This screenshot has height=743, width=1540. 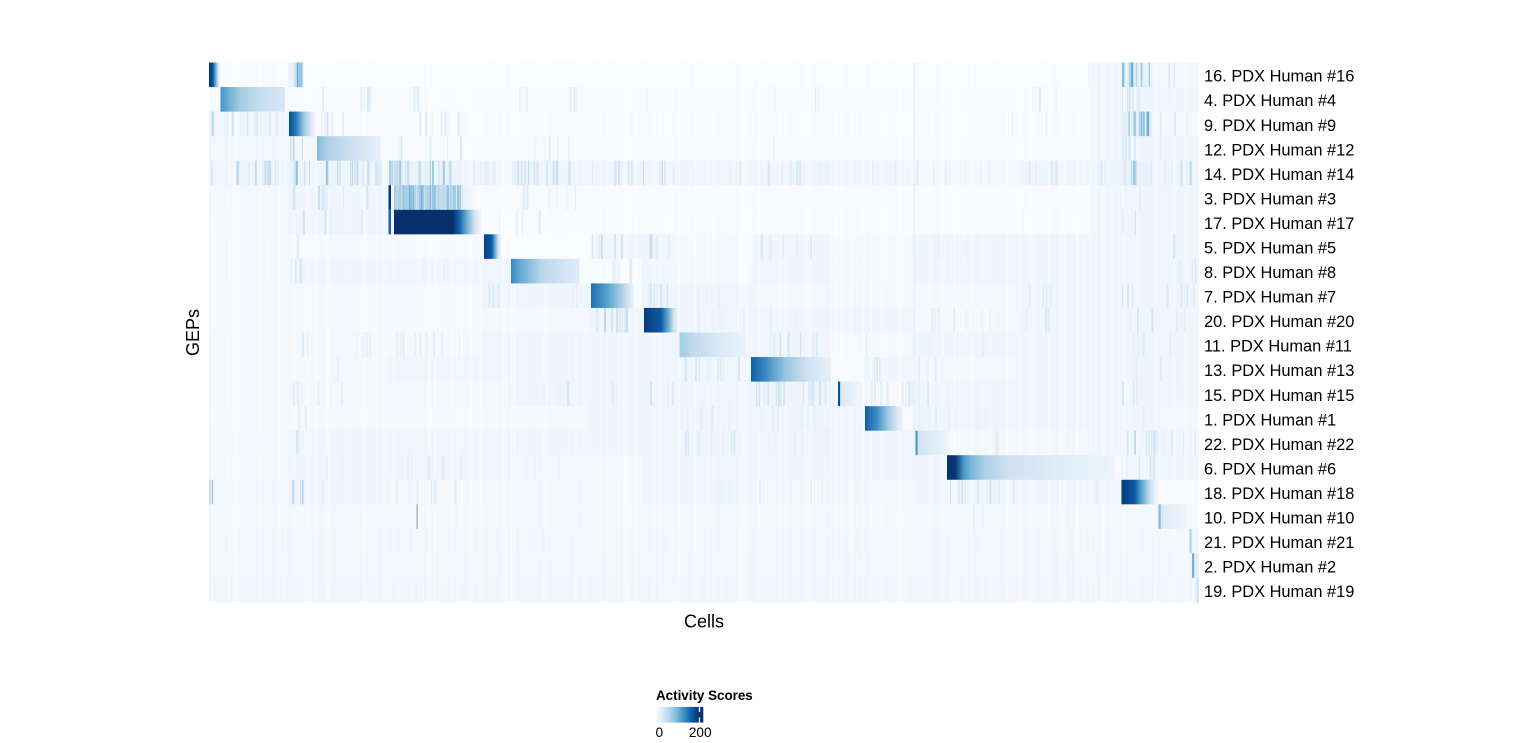 What do you see at coordinates (1279, 396) in the screenshot?
I see `svg-text: 15. PDX Human #15` at bounding box center [1279, 396].